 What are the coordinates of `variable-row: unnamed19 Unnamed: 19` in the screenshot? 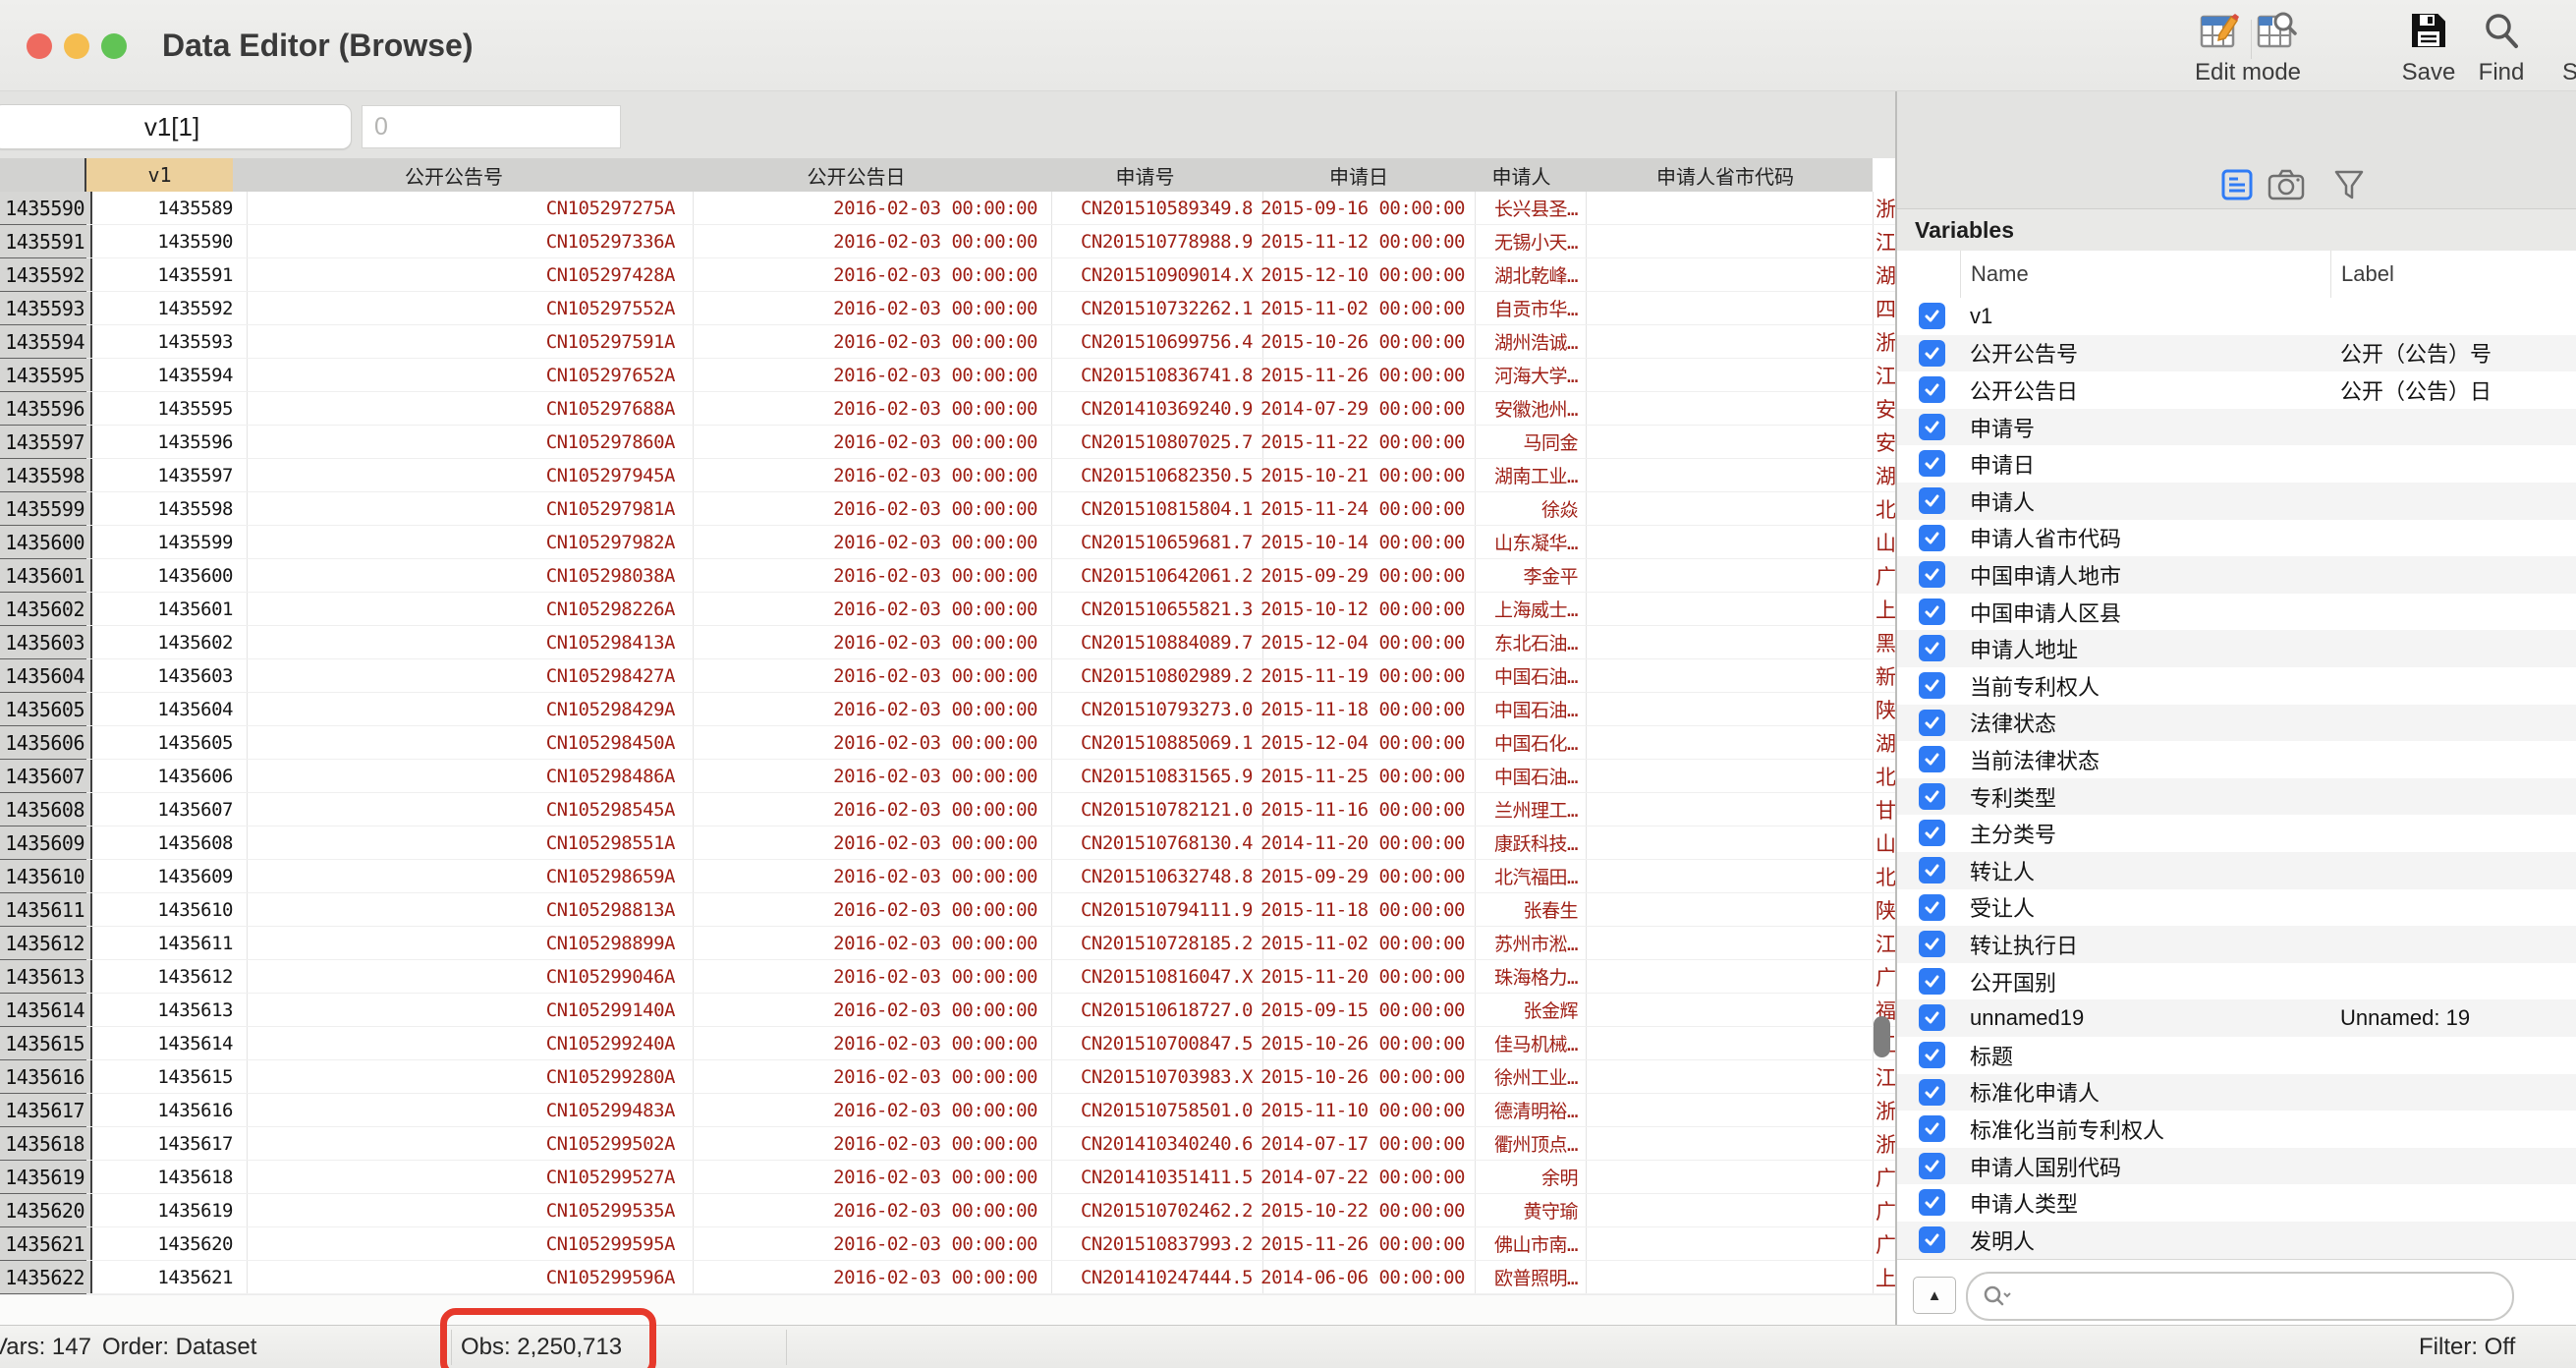 It's located at (2236, 1018).